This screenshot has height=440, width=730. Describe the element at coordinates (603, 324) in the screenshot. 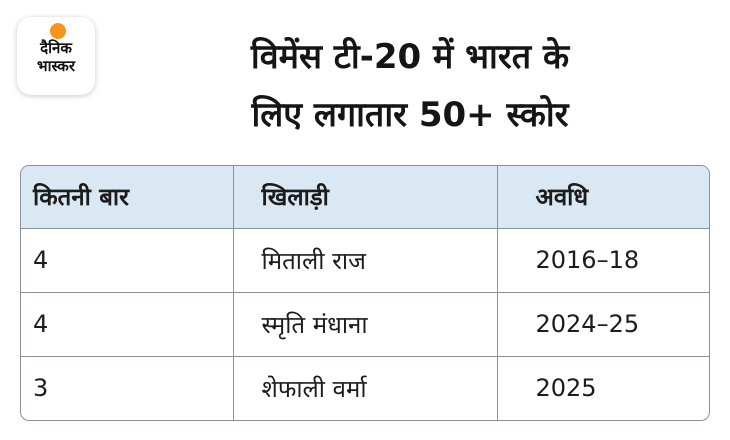

I see `cell-period: 2024–25` at that location.